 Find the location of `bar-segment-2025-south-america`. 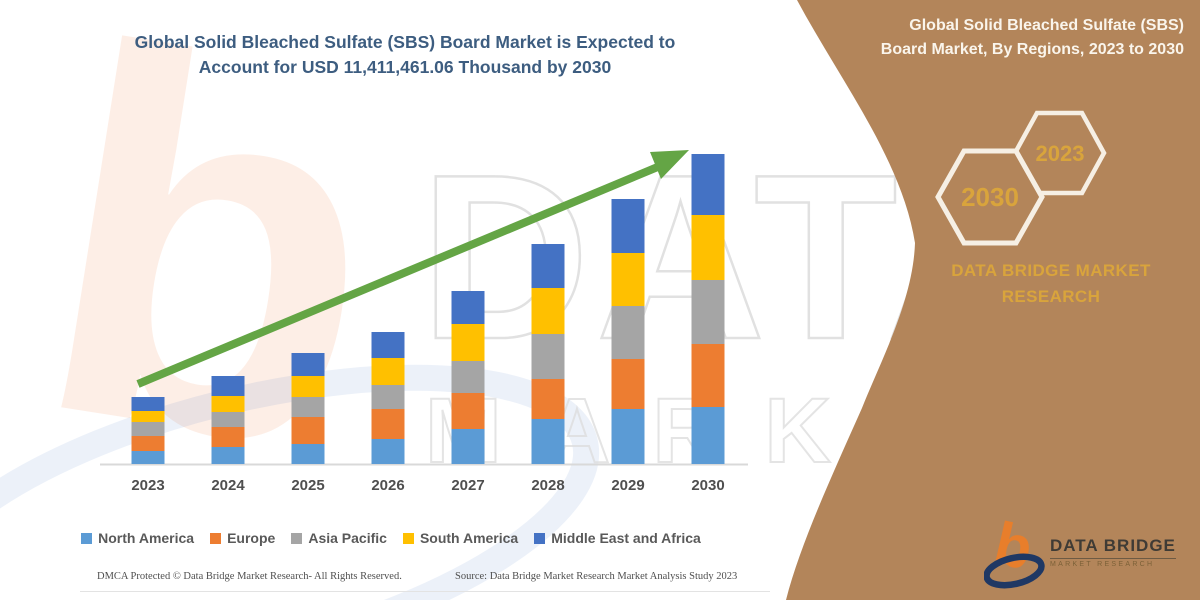

bar-segment-2025-south-america is located at coordinates (308, 386).